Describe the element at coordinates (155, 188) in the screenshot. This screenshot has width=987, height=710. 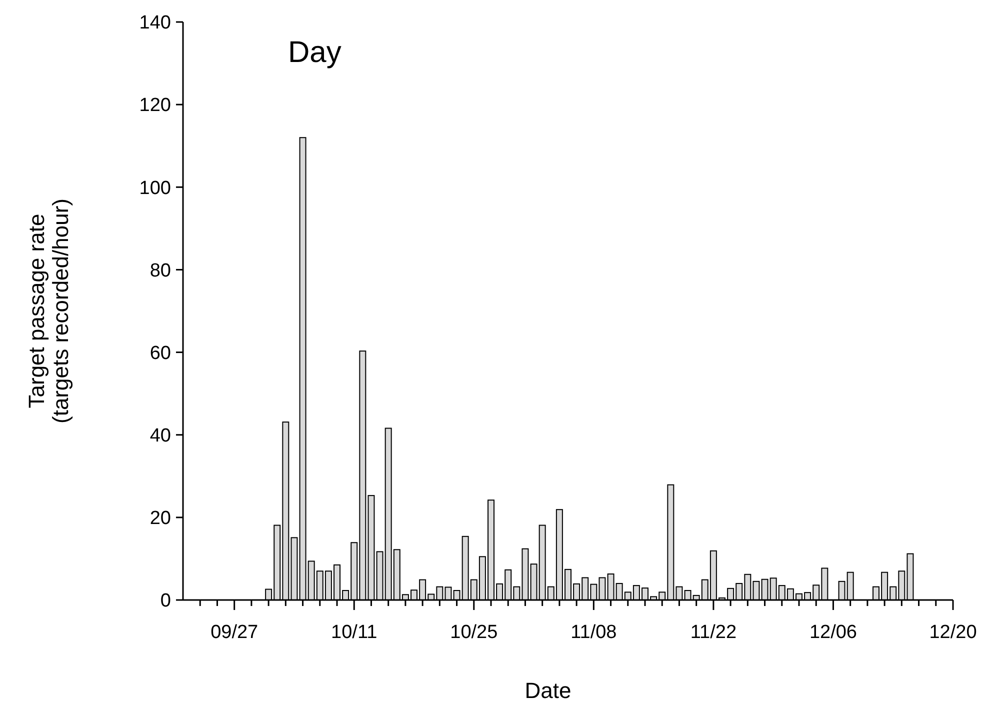
I see `y-tick-label: 100` at that location.